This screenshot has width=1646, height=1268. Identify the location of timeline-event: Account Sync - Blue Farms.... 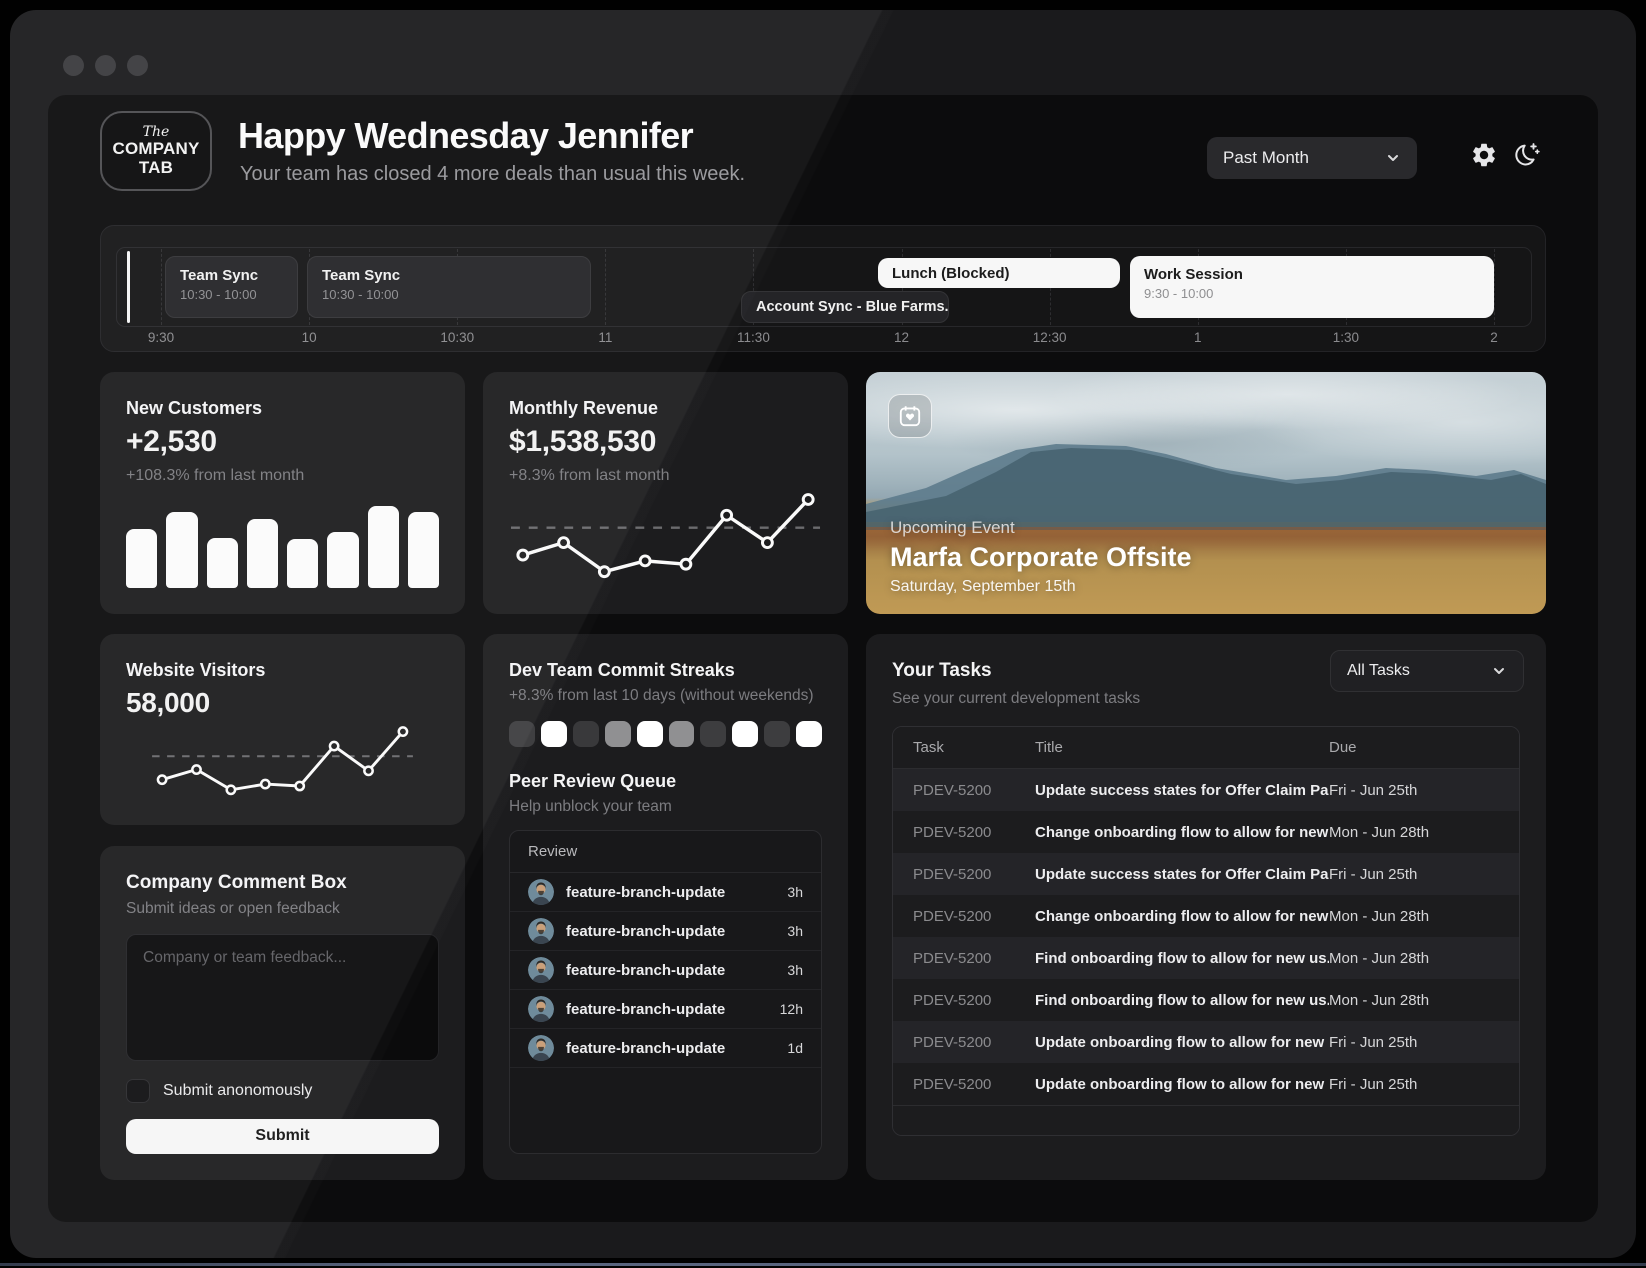
(845, 307).